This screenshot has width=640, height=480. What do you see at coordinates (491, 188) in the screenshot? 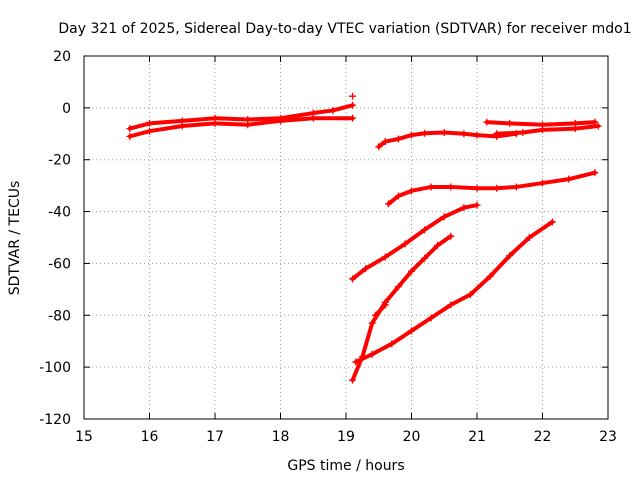
I see `series-track-d` at bounding box center [491, 188].